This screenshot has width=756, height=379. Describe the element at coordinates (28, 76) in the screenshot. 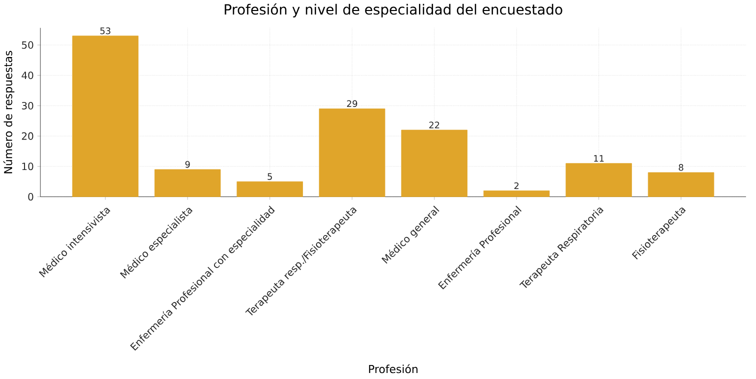

I see `y-tick-label: 40` at that location.